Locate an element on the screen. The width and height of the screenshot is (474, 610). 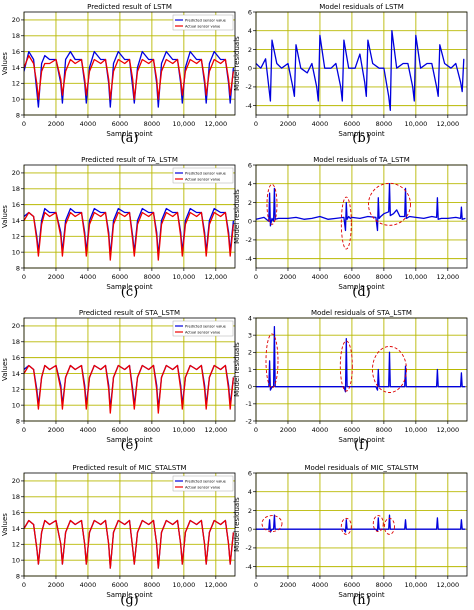
y-axis-label: Values is located at coordinates (5, 216).